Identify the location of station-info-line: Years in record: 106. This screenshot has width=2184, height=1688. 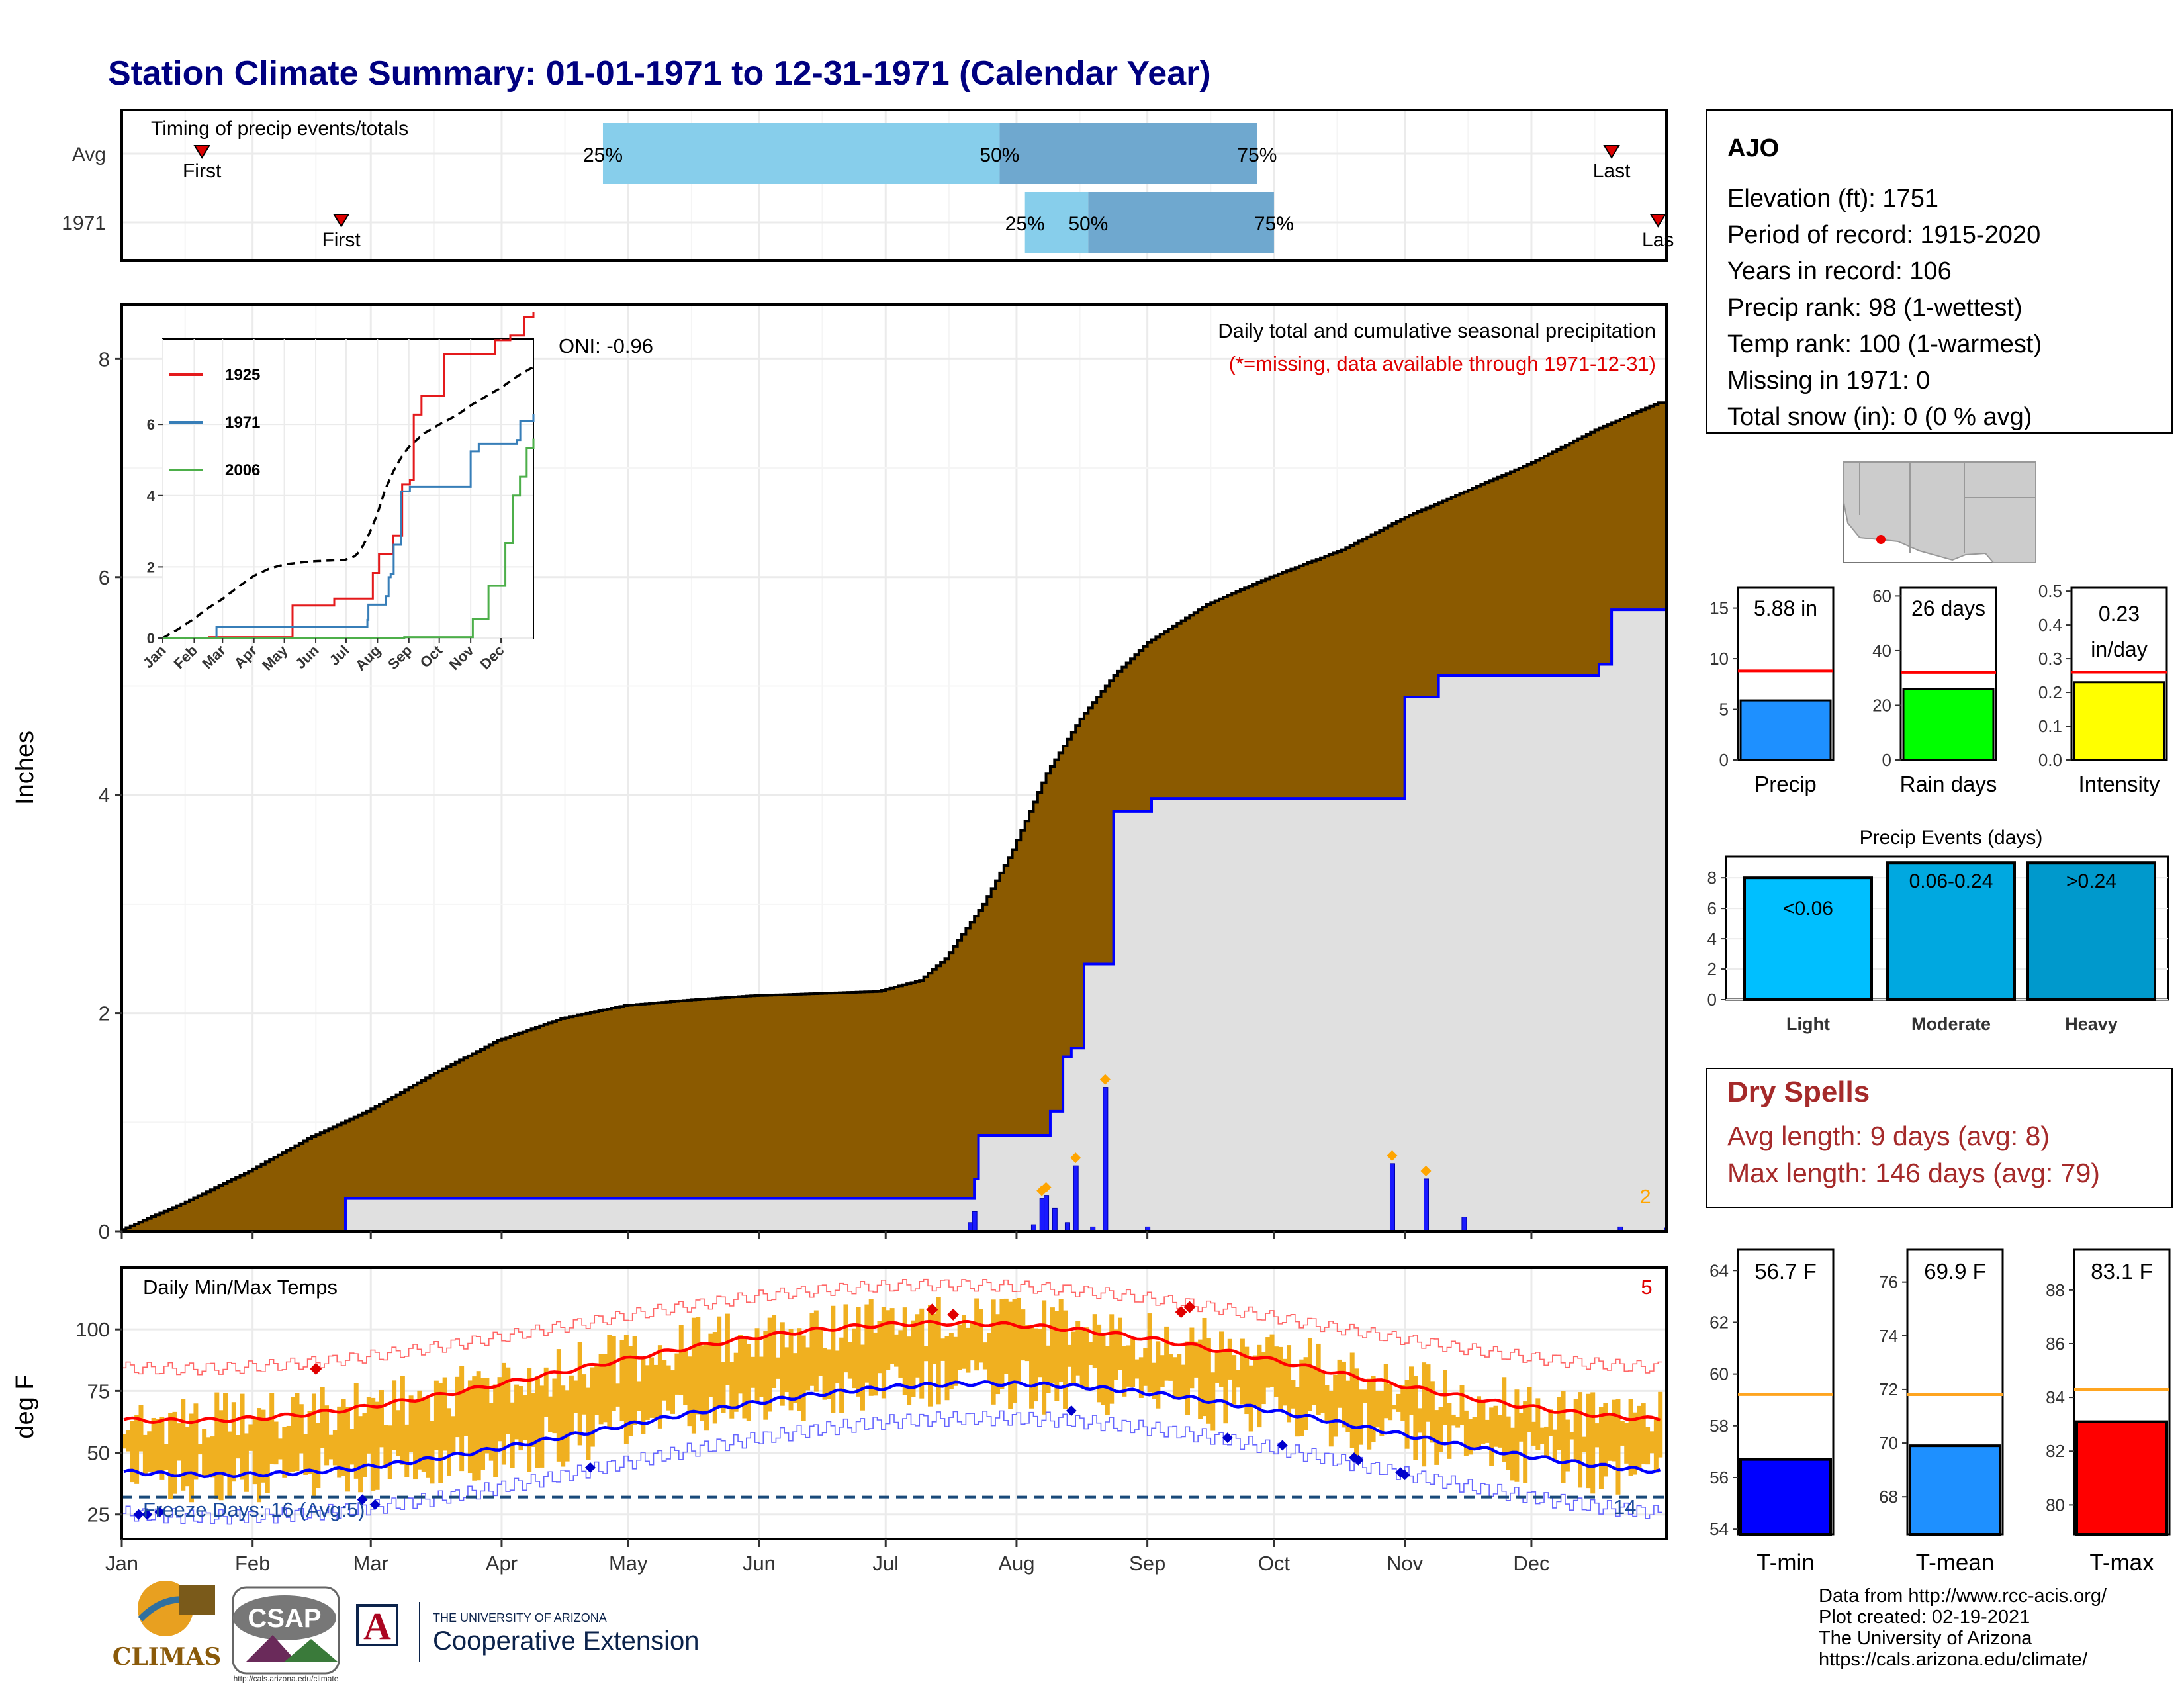
(1840, 271).